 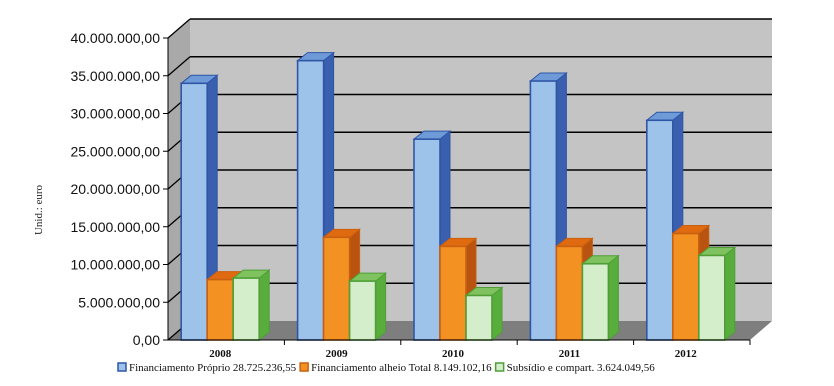 What do you see at coordinates (569, 354) in the screenshot?
I see `x-tick-label: 2011` at bounding box center [569, 354].